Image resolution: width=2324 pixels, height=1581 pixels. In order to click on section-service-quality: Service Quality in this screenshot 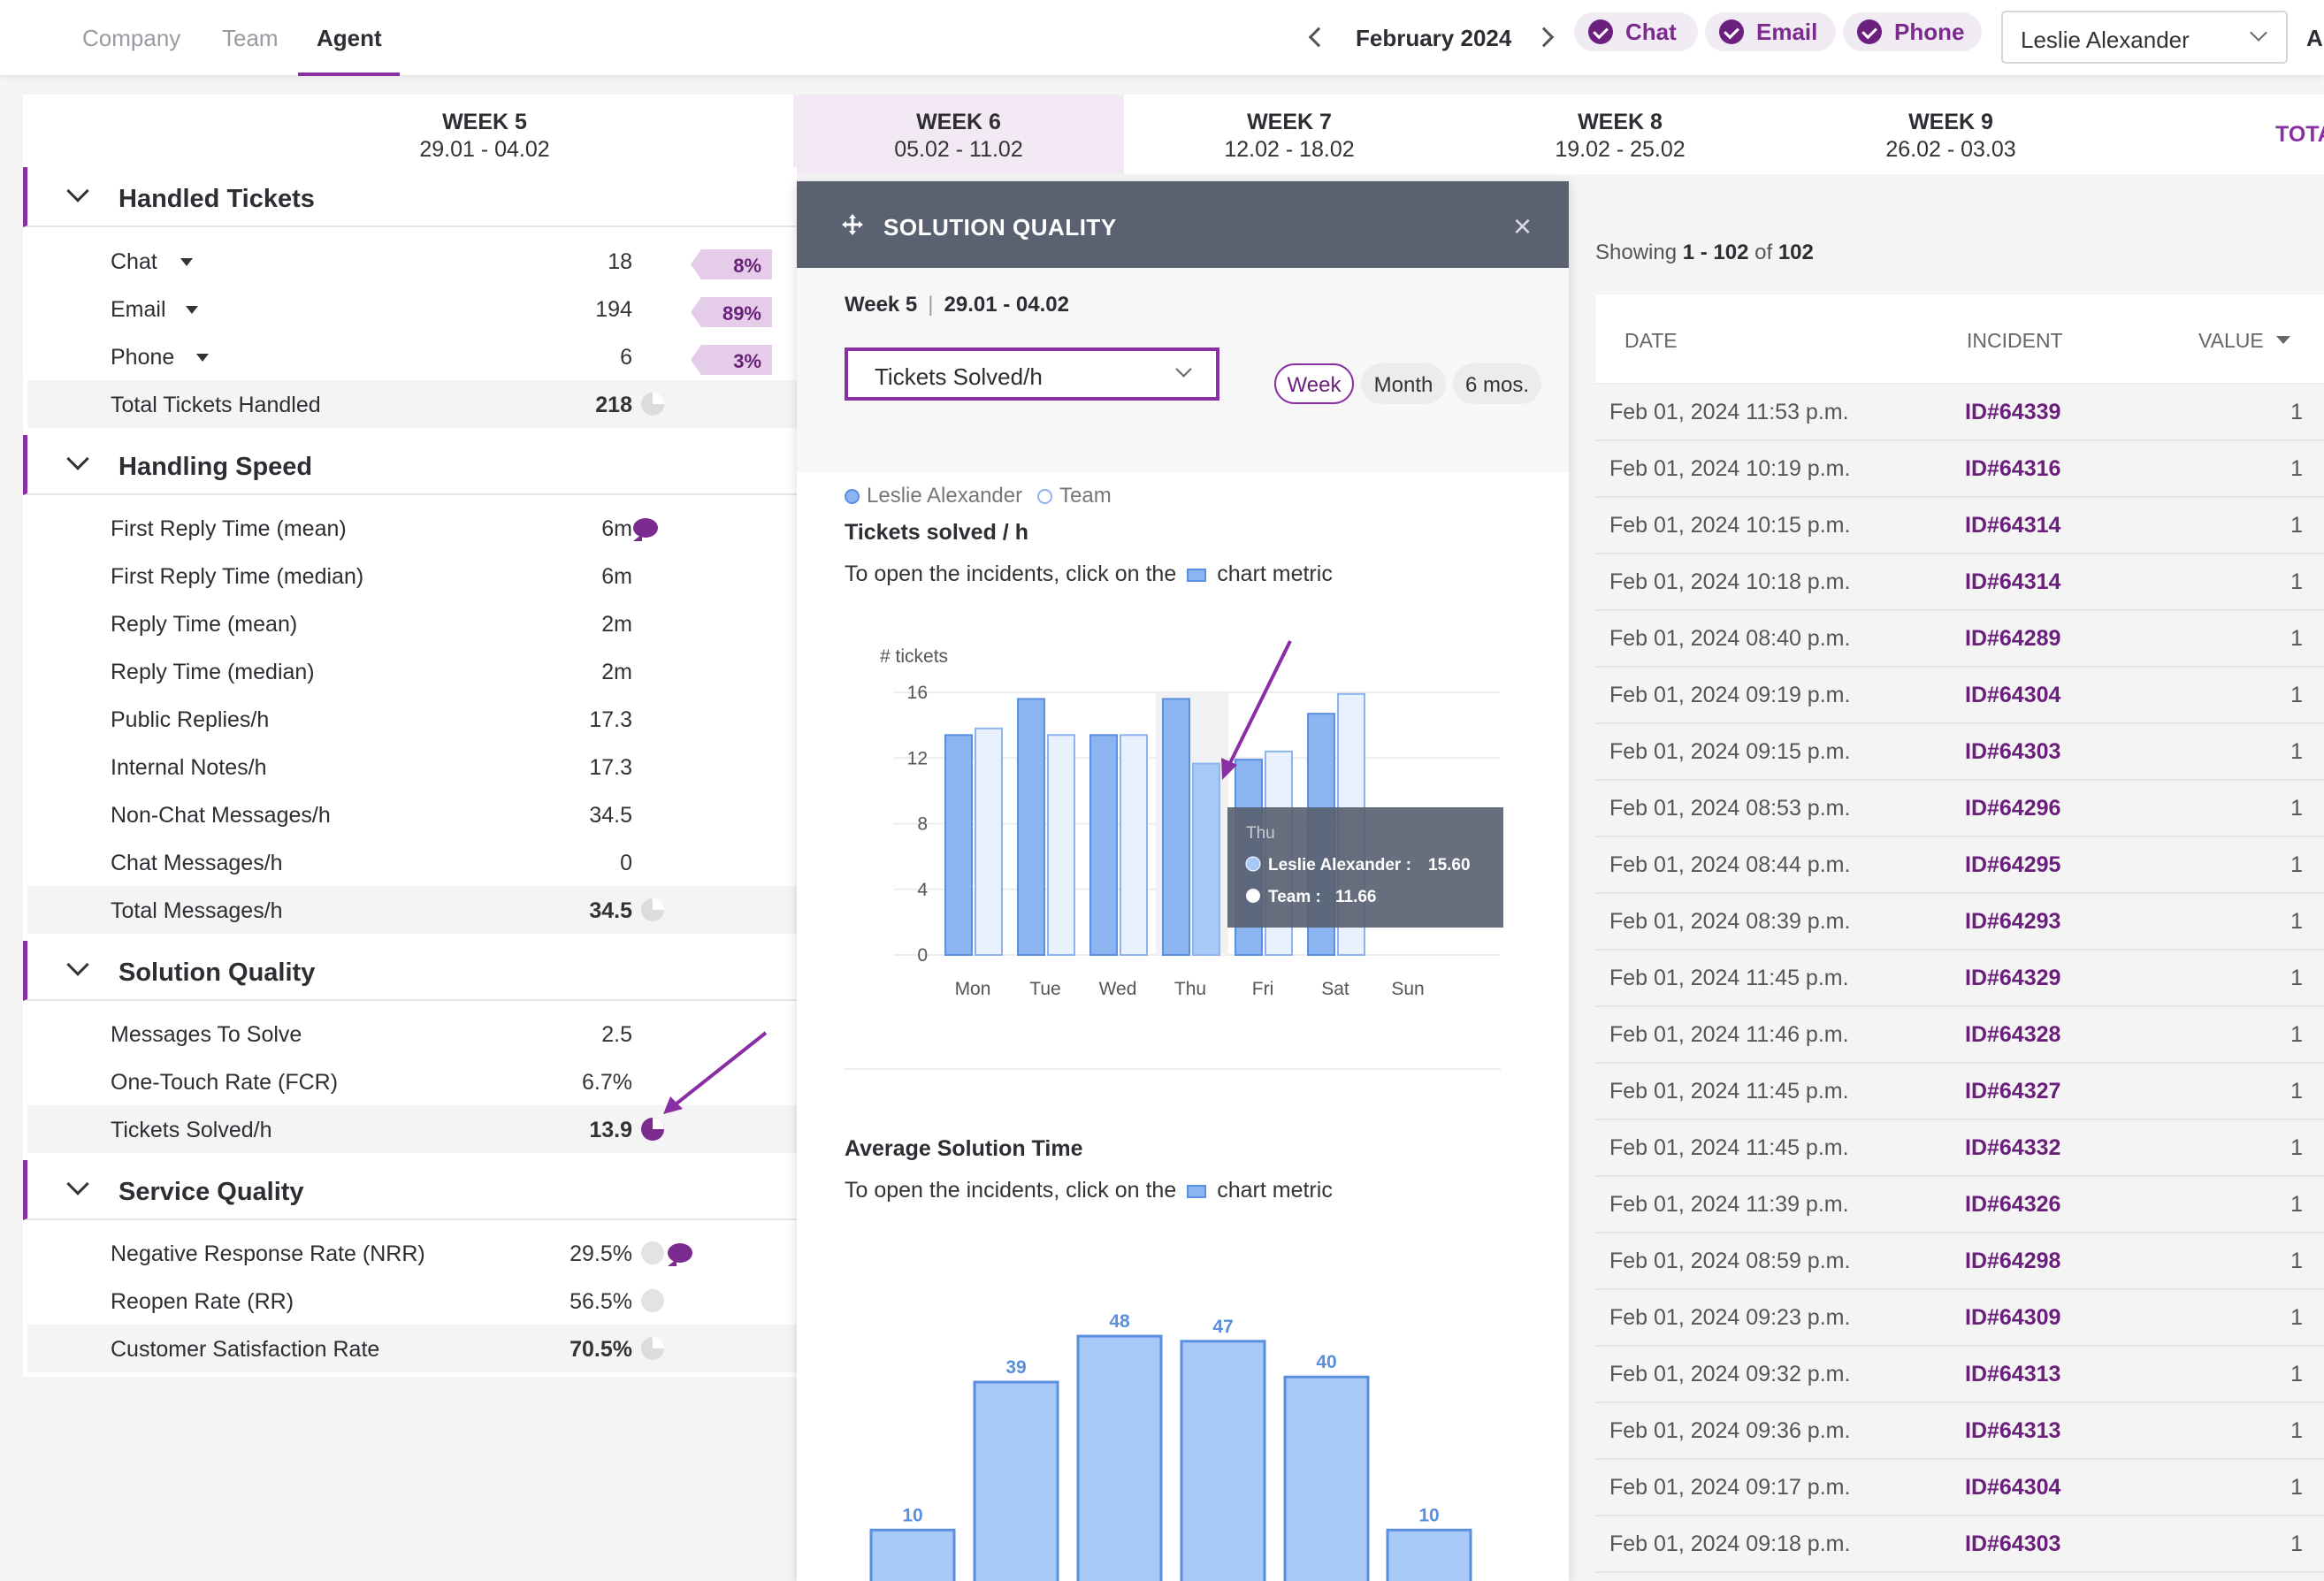, I will do `click(410, 1190)`.